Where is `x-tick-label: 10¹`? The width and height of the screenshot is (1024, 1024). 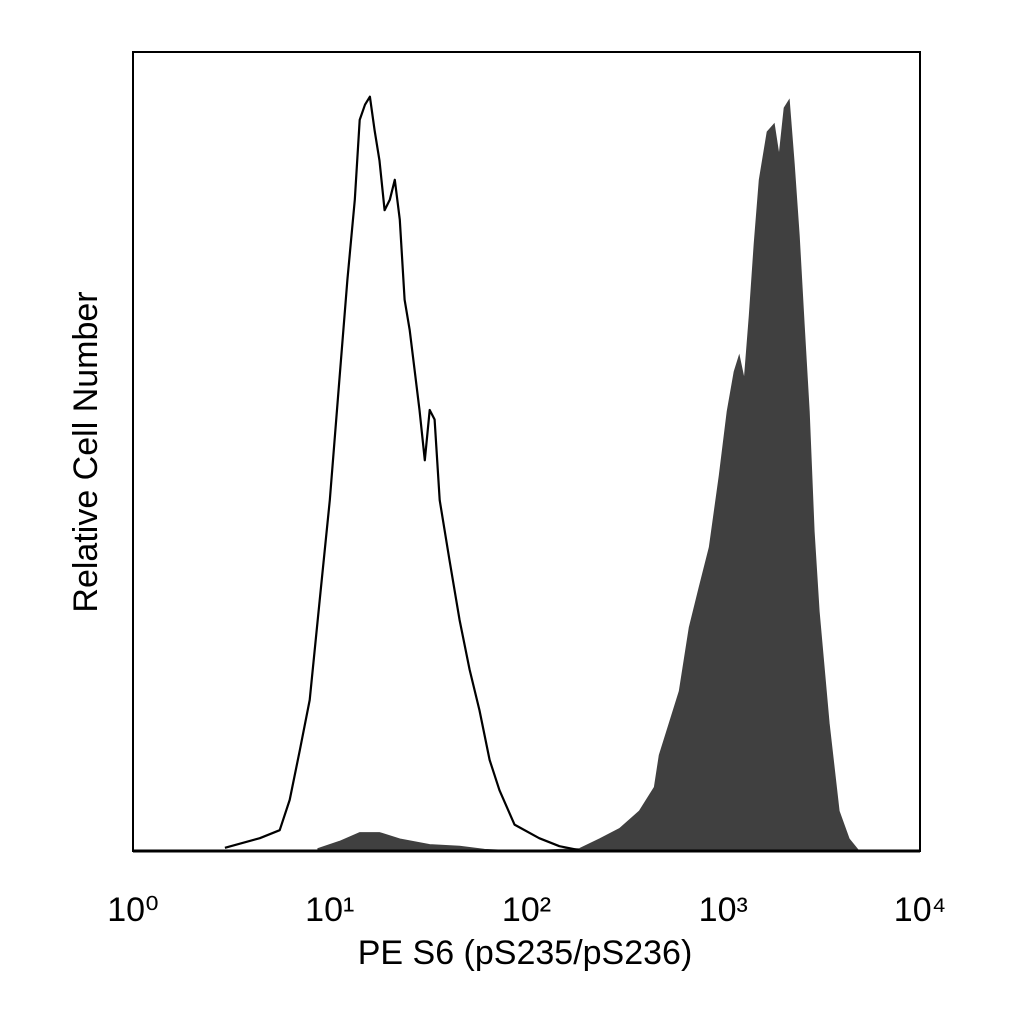
x-tick-label: 10¹ is located at coordinates (329, 910).